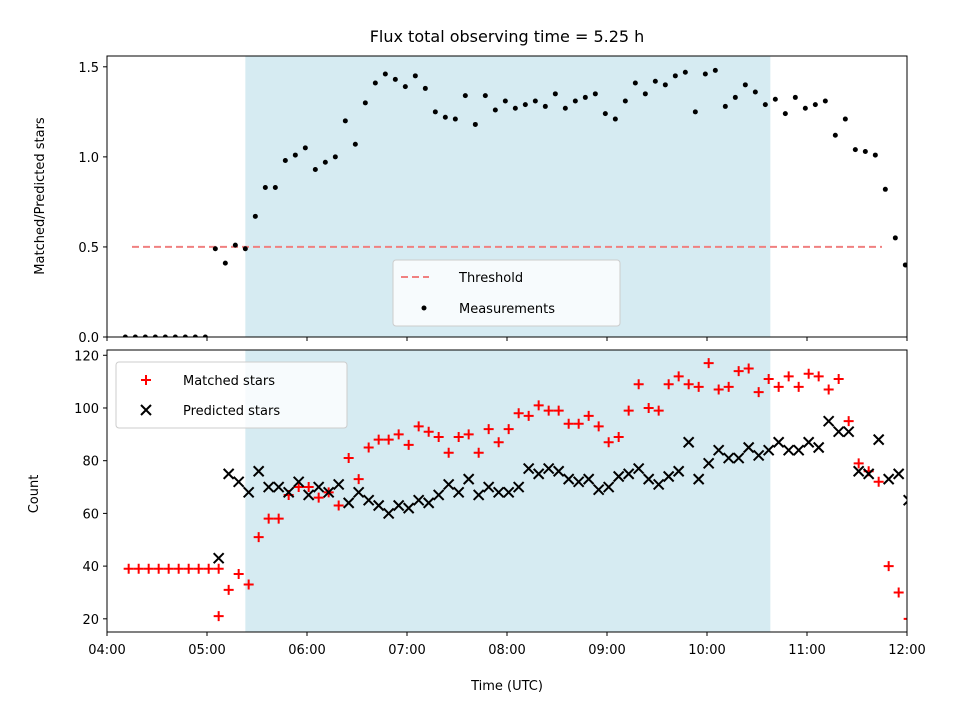  What do you see at coordinates (506, 686) in the screenshot?
I see `x-axis-label: Time (UTC)` at bounding box center [506, 686].